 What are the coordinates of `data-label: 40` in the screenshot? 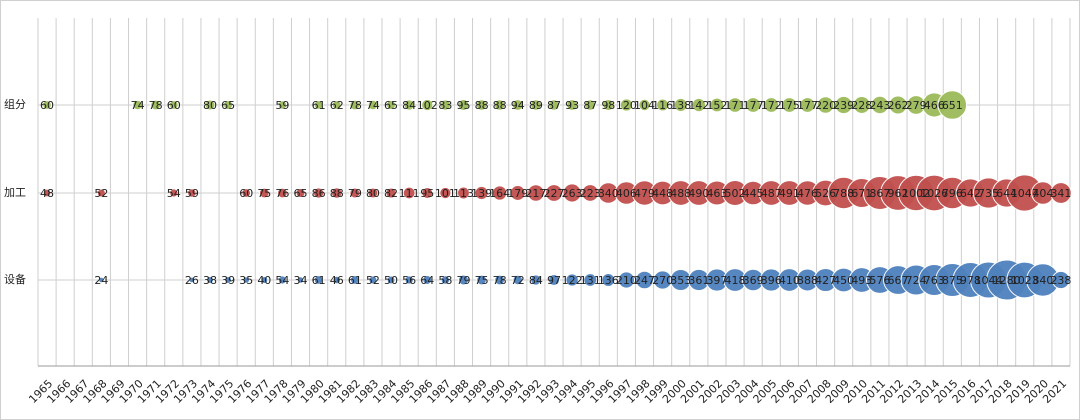 It's located at (264, 280).